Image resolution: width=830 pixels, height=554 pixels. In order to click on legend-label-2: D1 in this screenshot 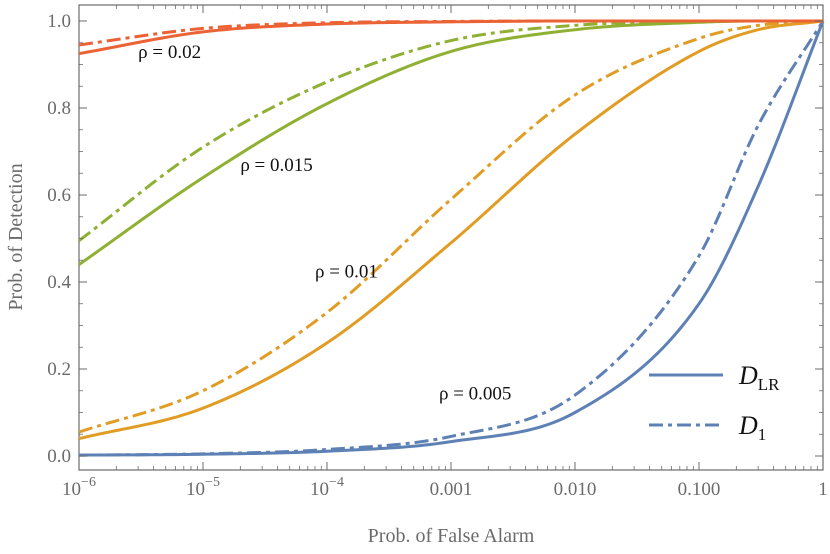, I will do `click(752, 427)`.